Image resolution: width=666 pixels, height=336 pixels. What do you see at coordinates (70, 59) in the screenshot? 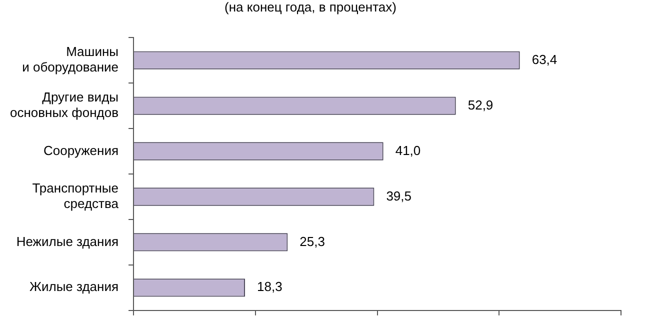
I see `y-tick-label: Машины и оборудование` at bounding box center [70, 59].